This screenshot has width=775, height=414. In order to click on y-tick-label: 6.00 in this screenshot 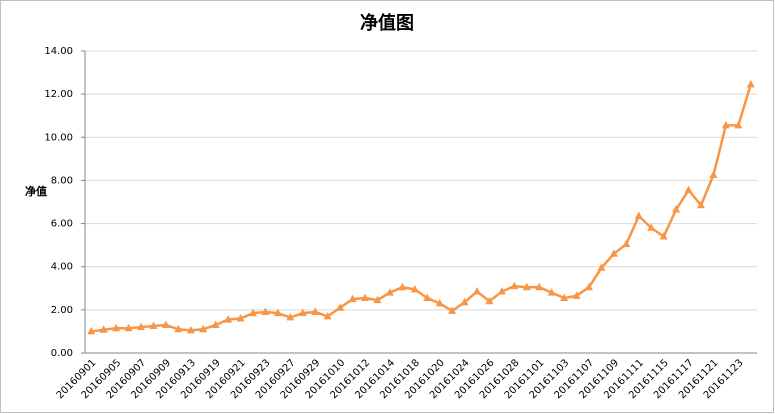, I will do `click(62, 224)`.